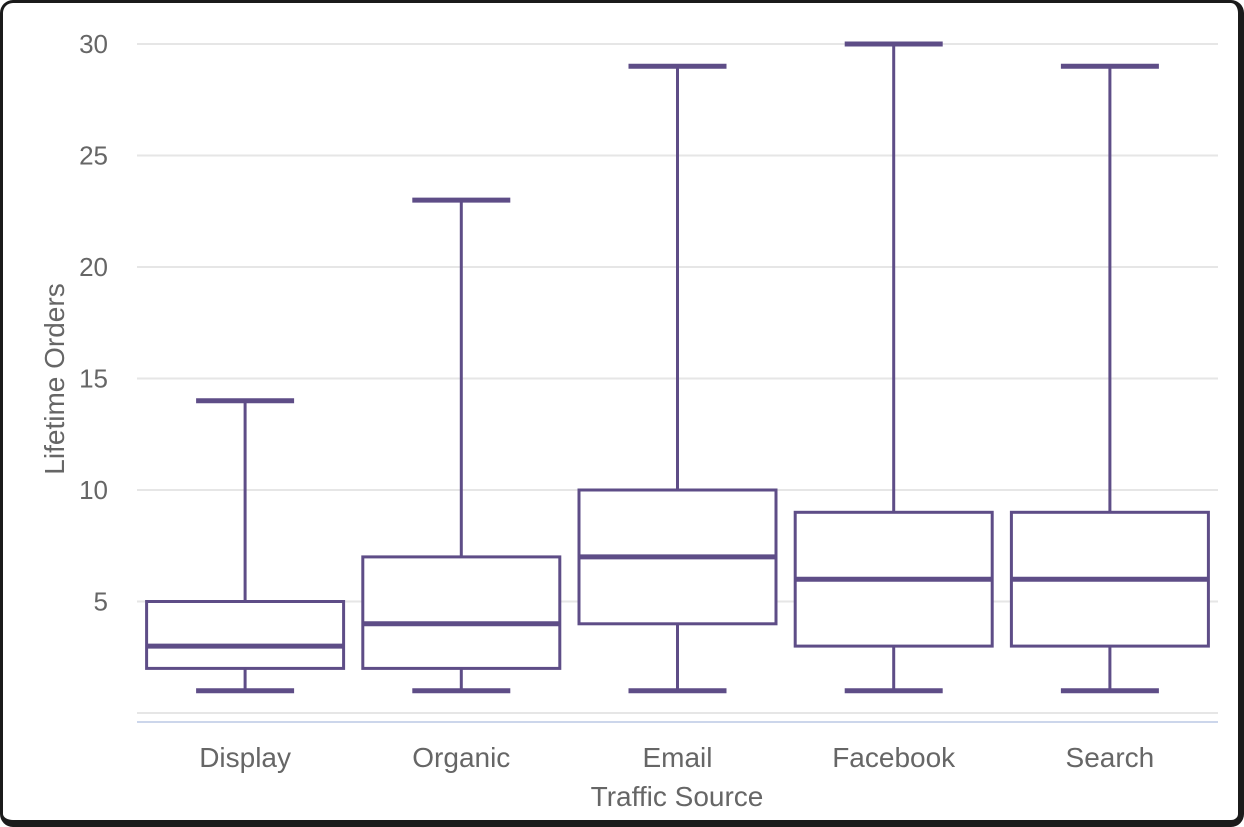 This screenshot has height=827, width=1244. What do you see at coordinates (1109, 378) in the screenshot?
I see `boxplot-search` at bounding box center [1109, 378].